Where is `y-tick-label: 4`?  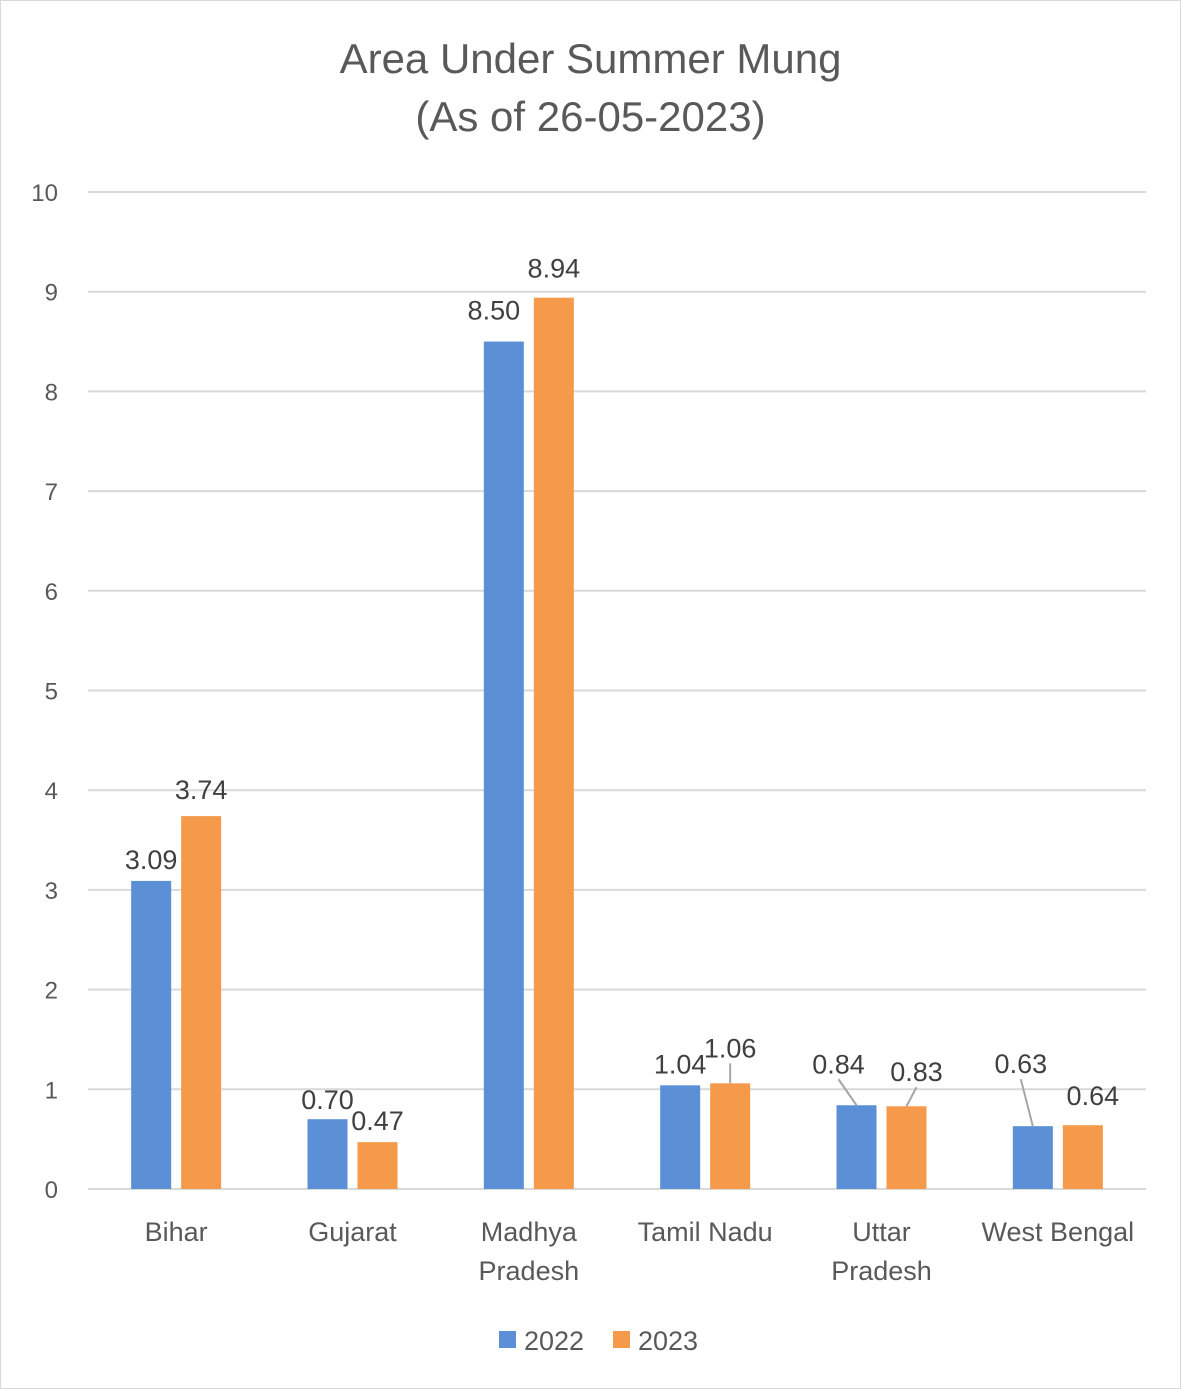
y-tick-label: 4 is located at coordinates (51, 791).